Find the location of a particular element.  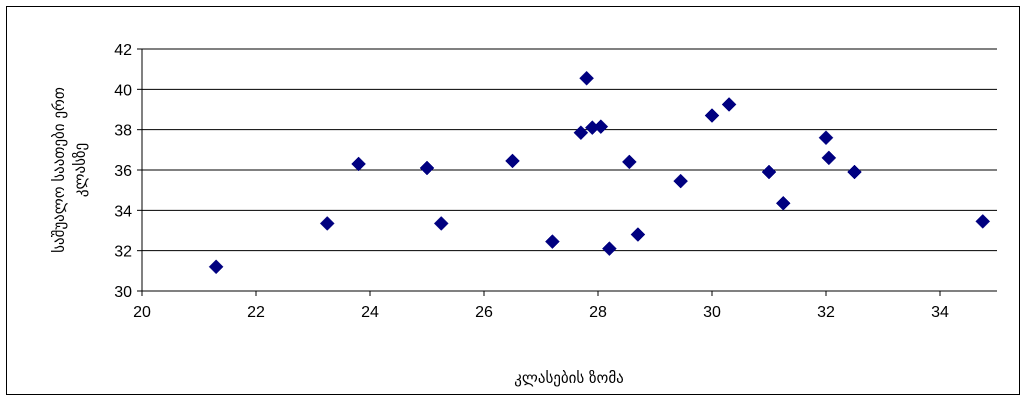

y-tick-labels: 30 32 34 36 38 40 42 is located at coordinates (123, 171).